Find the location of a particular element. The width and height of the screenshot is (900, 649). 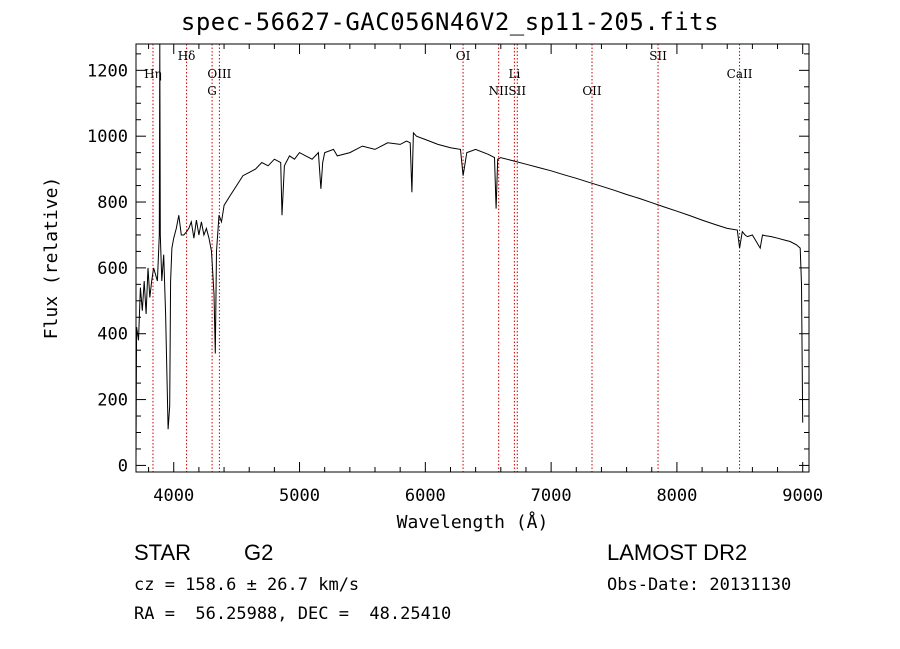

x-tick-label: 9000 is located at coordinates (802, 496).